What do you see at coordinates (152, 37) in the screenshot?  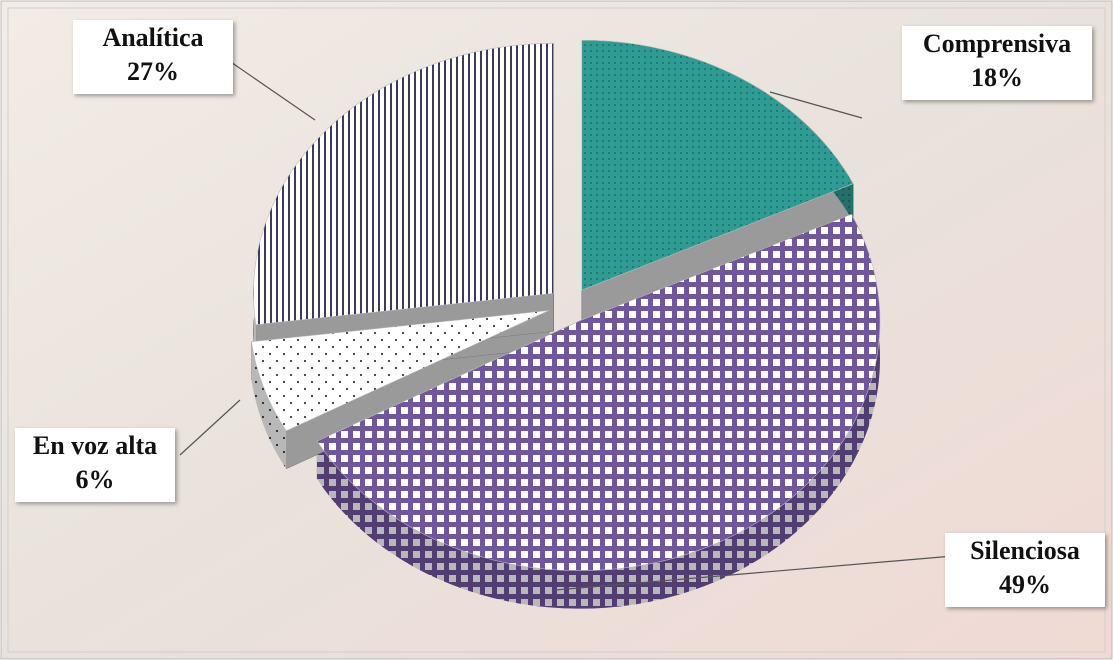 I see `category-label: Analítica` at bounding box center [152, 37].